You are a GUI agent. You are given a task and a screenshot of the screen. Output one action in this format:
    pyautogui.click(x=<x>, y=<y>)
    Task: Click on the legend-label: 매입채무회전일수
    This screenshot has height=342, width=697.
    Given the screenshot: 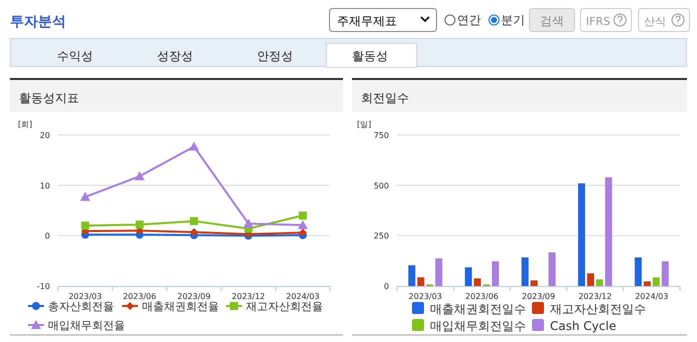 What is the action you would take?
    pyautogui.click(x=478, y=326)
    